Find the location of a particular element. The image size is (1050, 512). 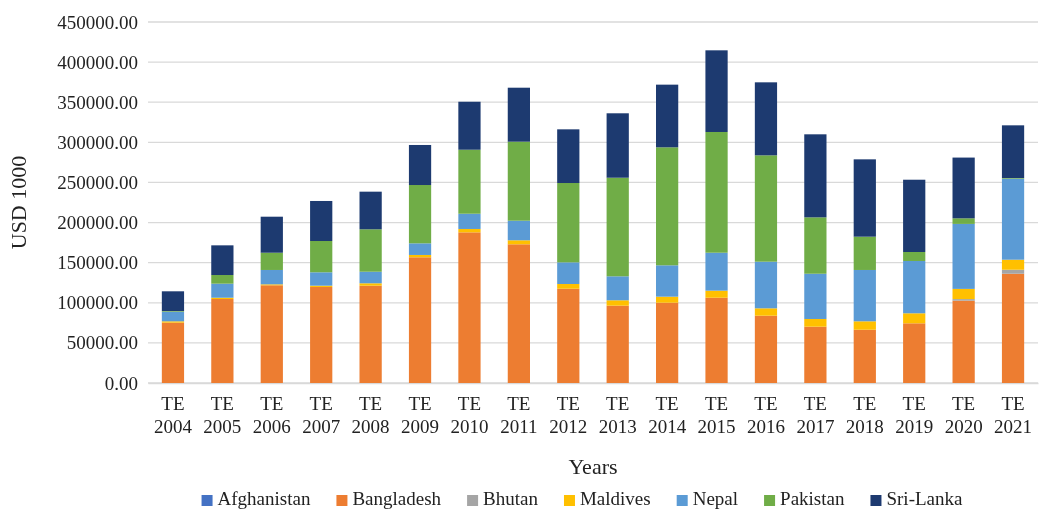

legend-label: Bangladesh is located at coordinates (397, 498).